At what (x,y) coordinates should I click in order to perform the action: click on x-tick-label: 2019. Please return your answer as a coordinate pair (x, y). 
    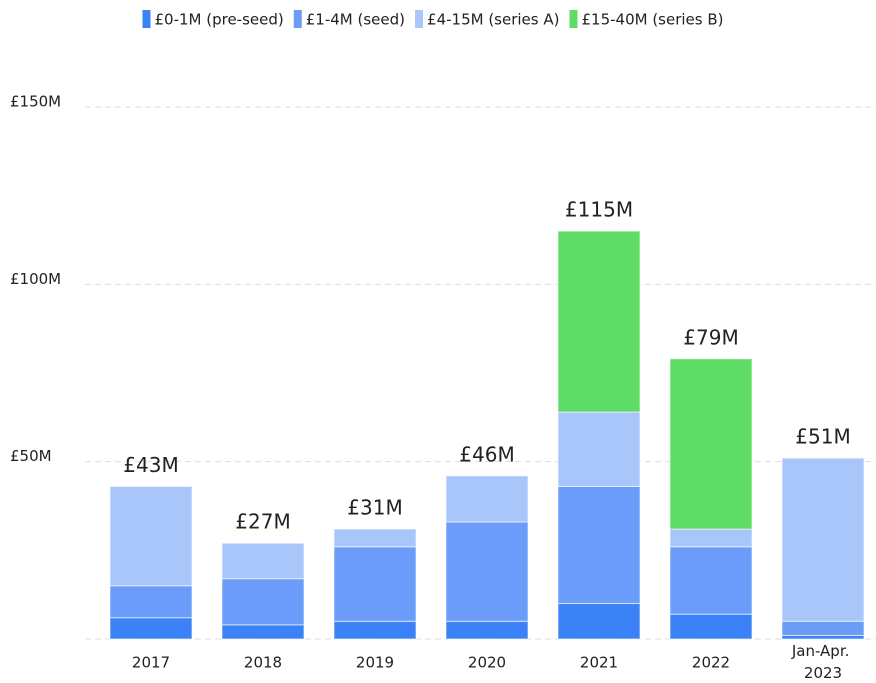
    Looking at the image, I should click on (375, 663).